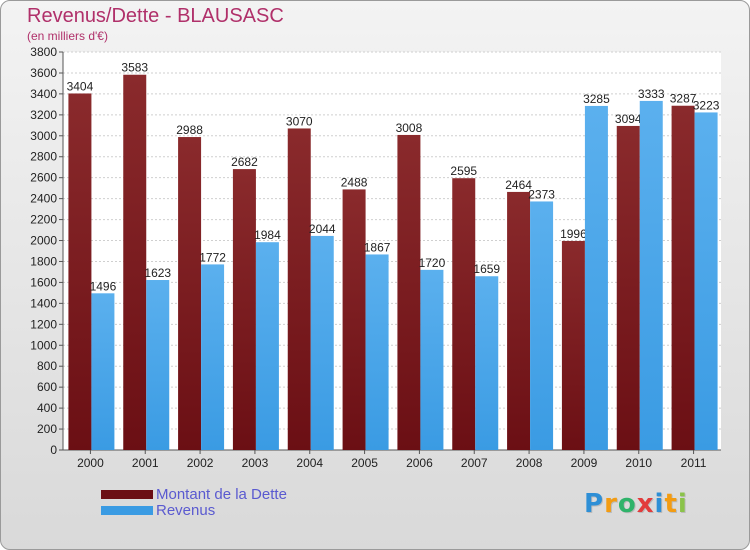 This screenshot has width=750, height=550. Describe the element at coordinates (529, 463) in the screenshot. I see `x-tick-label: 2008` at that location.